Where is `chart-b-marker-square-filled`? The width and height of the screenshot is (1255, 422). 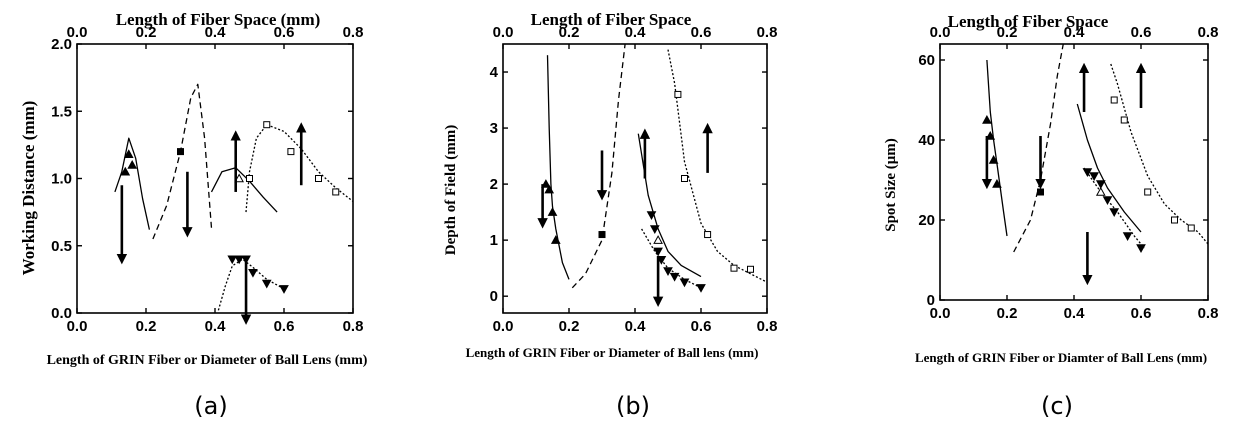 chart-b-marker-square-filled is located at coordinates (602, 235).